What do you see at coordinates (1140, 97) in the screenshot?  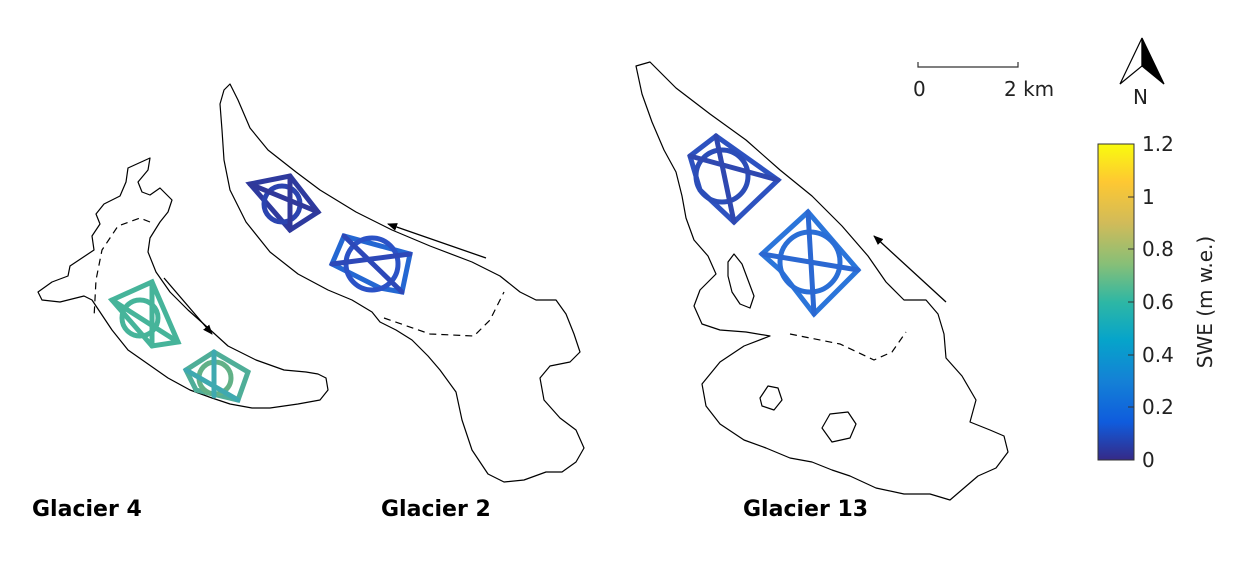 I see `north-arrow-label: N` at bounding box center [1140, 97].